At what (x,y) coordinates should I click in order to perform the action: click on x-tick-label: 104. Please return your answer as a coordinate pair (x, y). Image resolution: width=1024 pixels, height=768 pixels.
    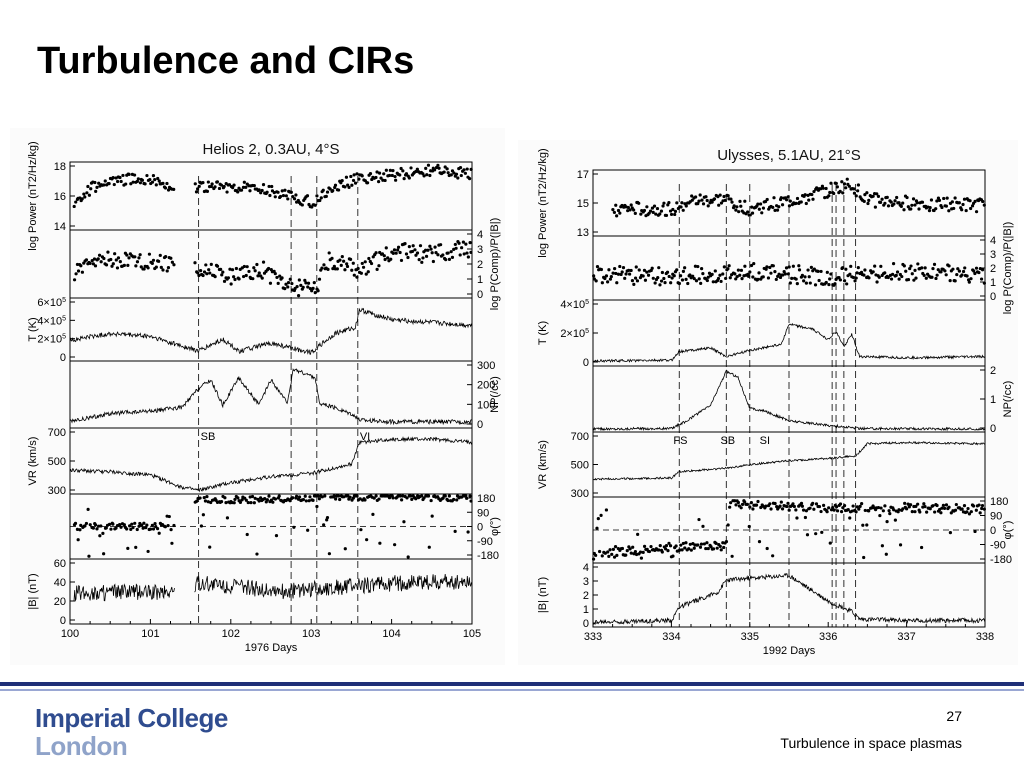
    Looking at the image, I should click on (391, 634).